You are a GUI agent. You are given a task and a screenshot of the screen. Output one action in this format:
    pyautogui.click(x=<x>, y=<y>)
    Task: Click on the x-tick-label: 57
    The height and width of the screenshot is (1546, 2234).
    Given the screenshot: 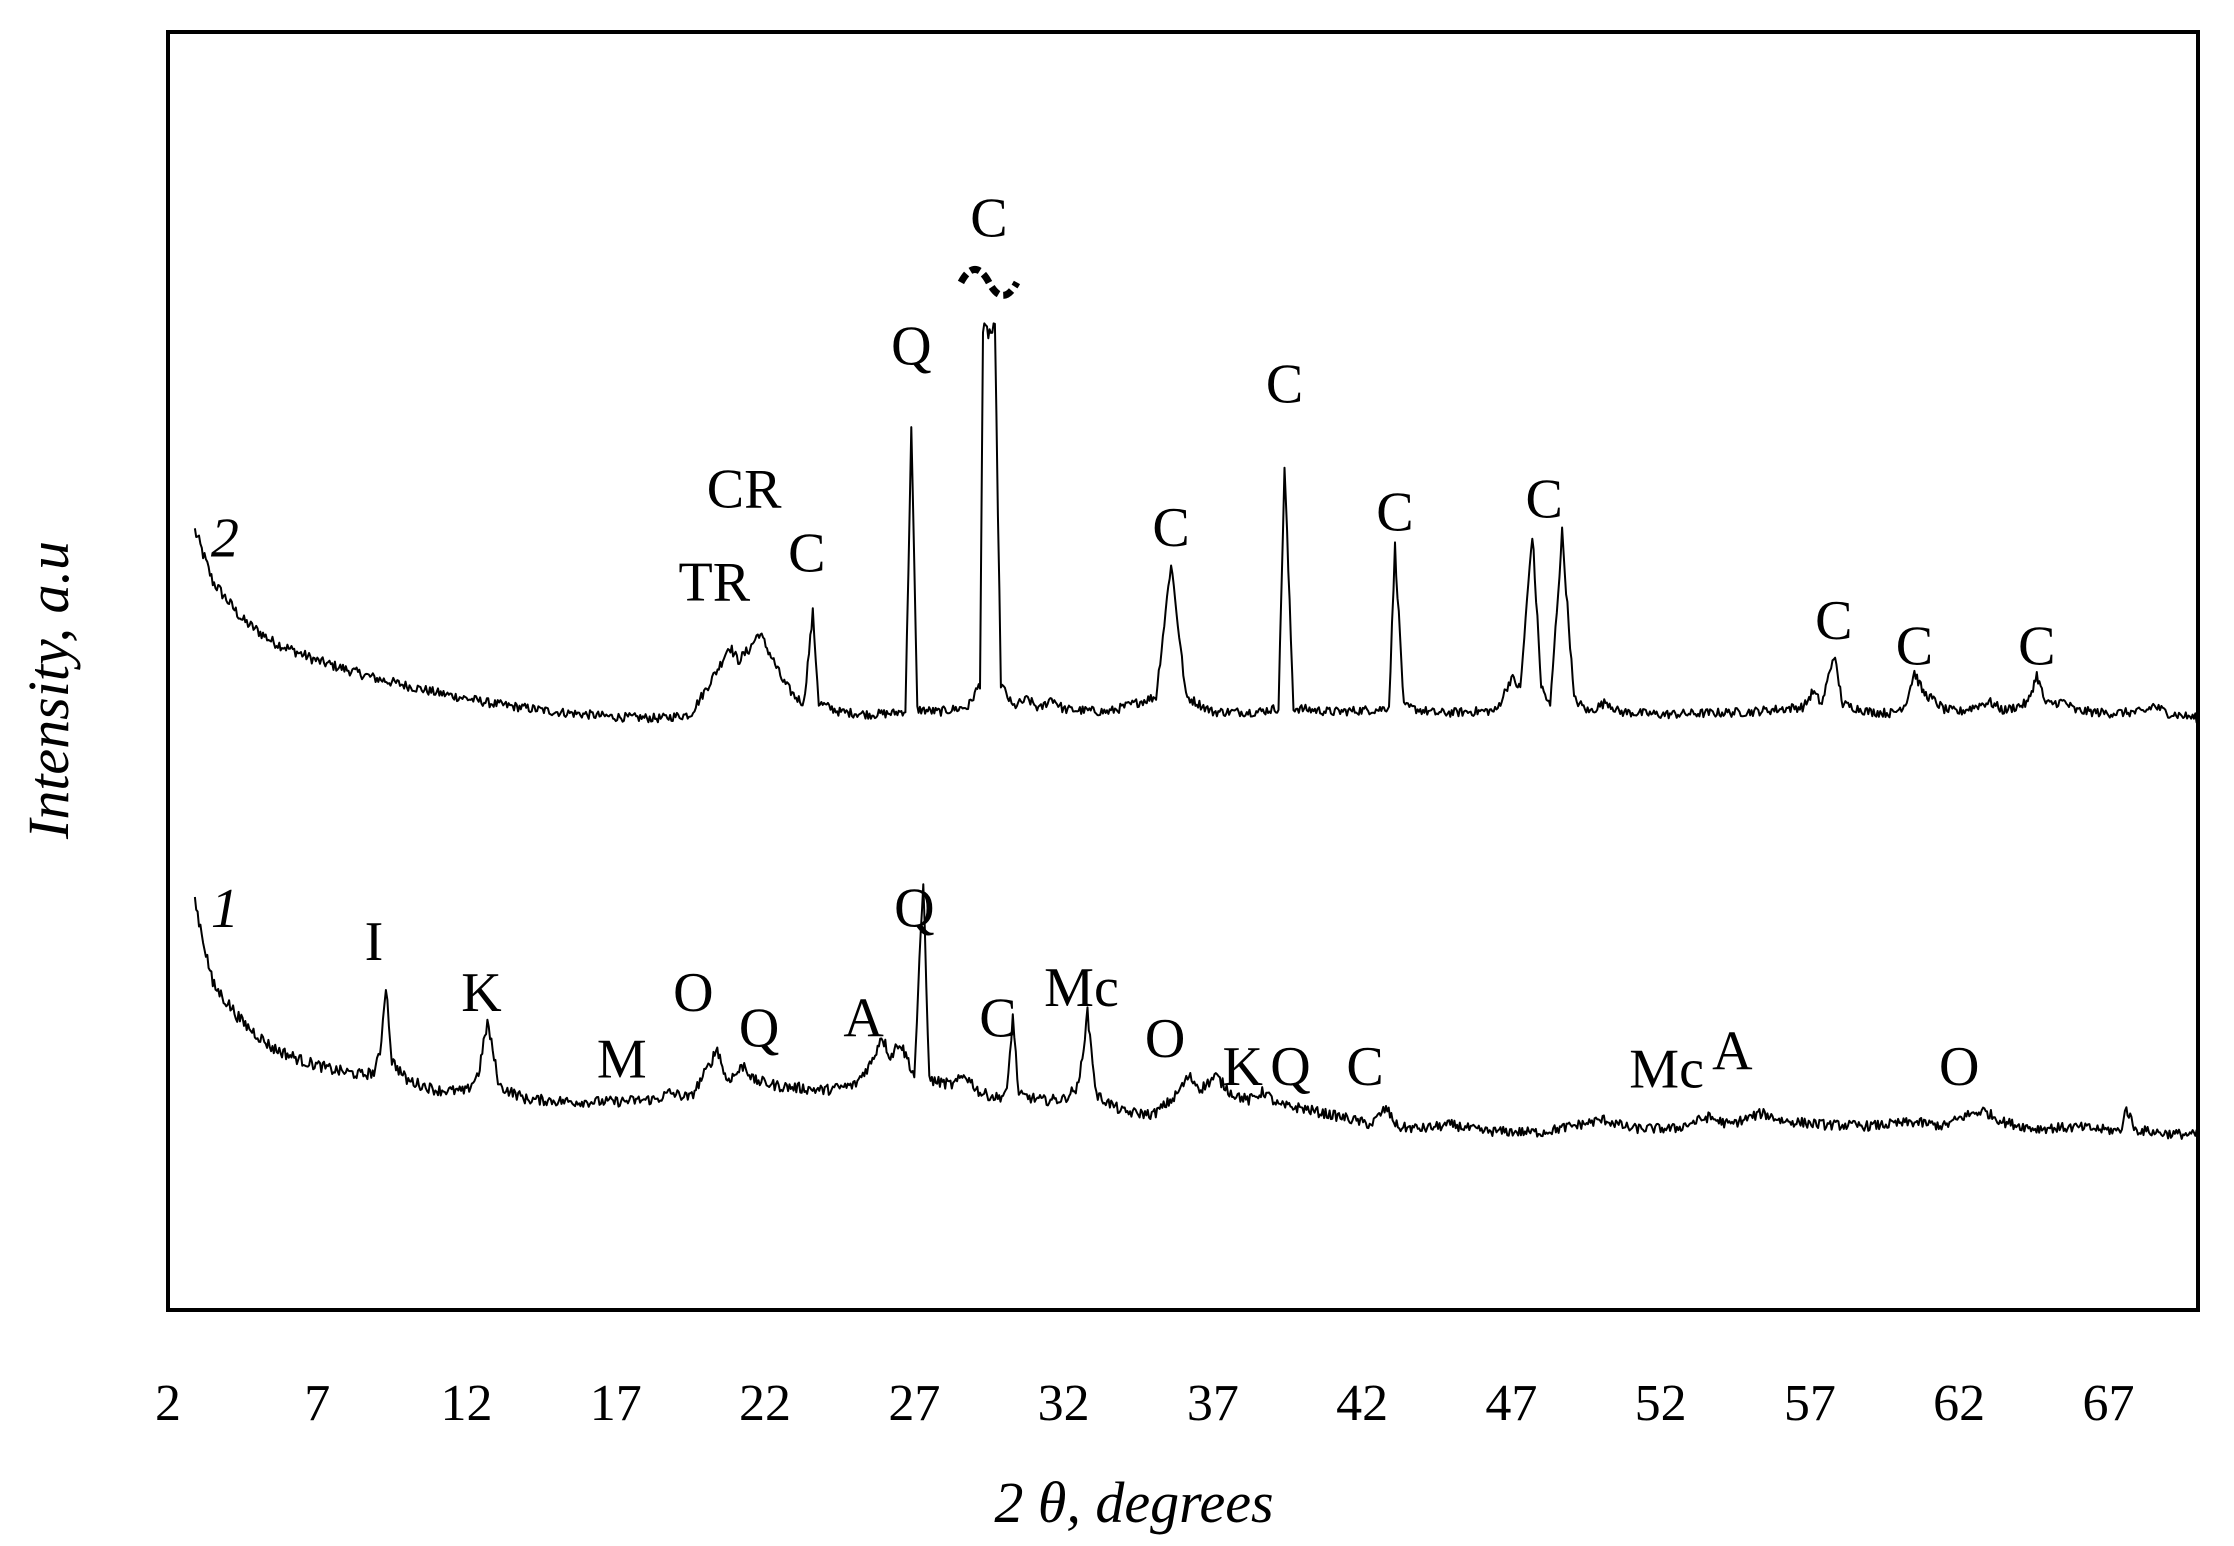 What is the action you would take?
    pyautogui.click(x=1810, y=1403)
    